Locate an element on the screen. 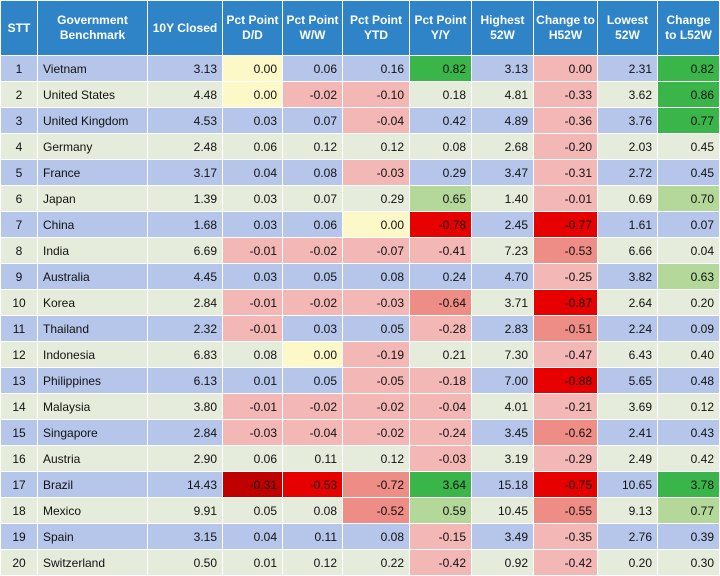 This screenshot has width=720, height=576. cell-country: Spain is located at coordinates (92, 536).